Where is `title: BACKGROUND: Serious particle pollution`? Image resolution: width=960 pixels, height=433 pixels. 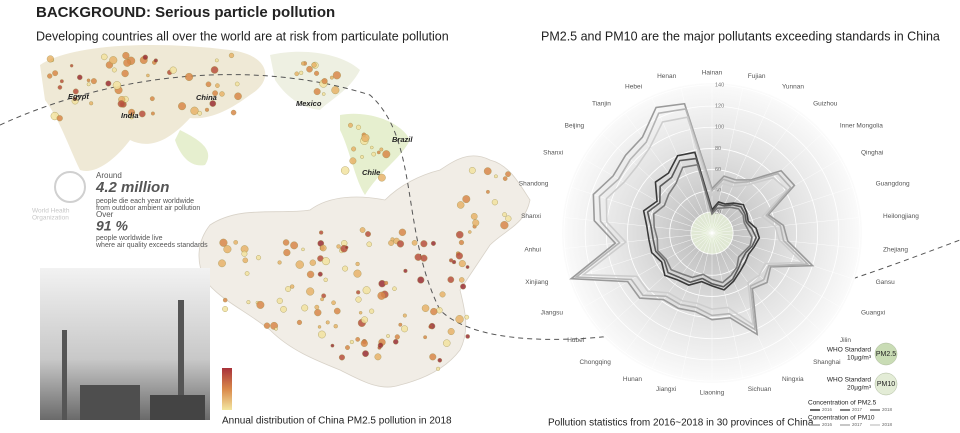
title: BACKGROUND: Serious particle pollution is located at coordinates (185, 12).